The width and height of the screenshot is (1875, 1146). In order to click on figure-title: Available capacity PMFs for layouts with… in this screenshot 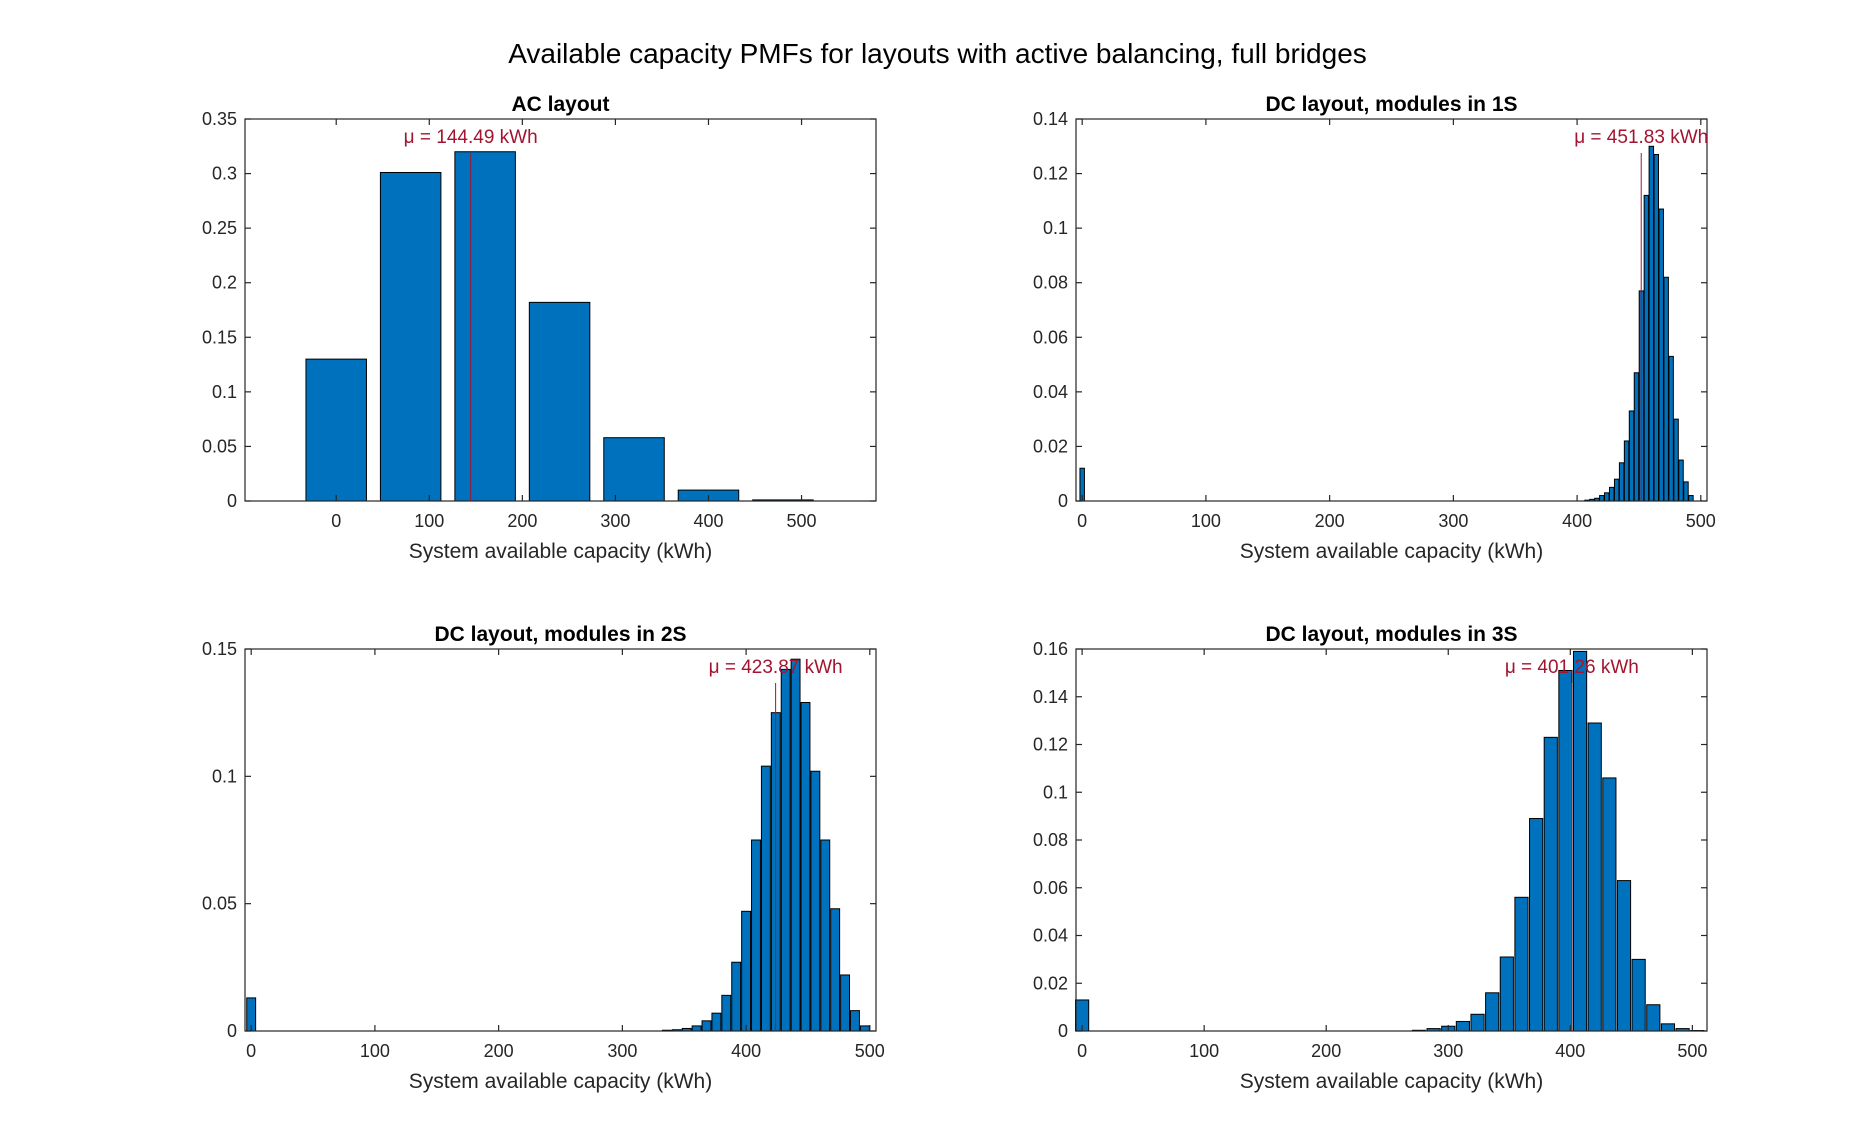, I will do `click(937, 53)`.